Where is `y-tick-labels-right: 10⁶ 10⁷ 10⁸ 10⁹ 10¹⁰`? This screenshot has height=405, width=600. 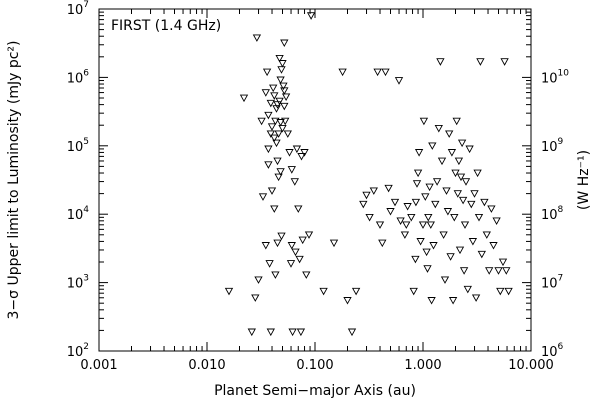
y-tick-labels-right: 10⁶ 10⁷ 10⁸ 10⁹ 10¹⁰ is located at coordinates (555, 214).